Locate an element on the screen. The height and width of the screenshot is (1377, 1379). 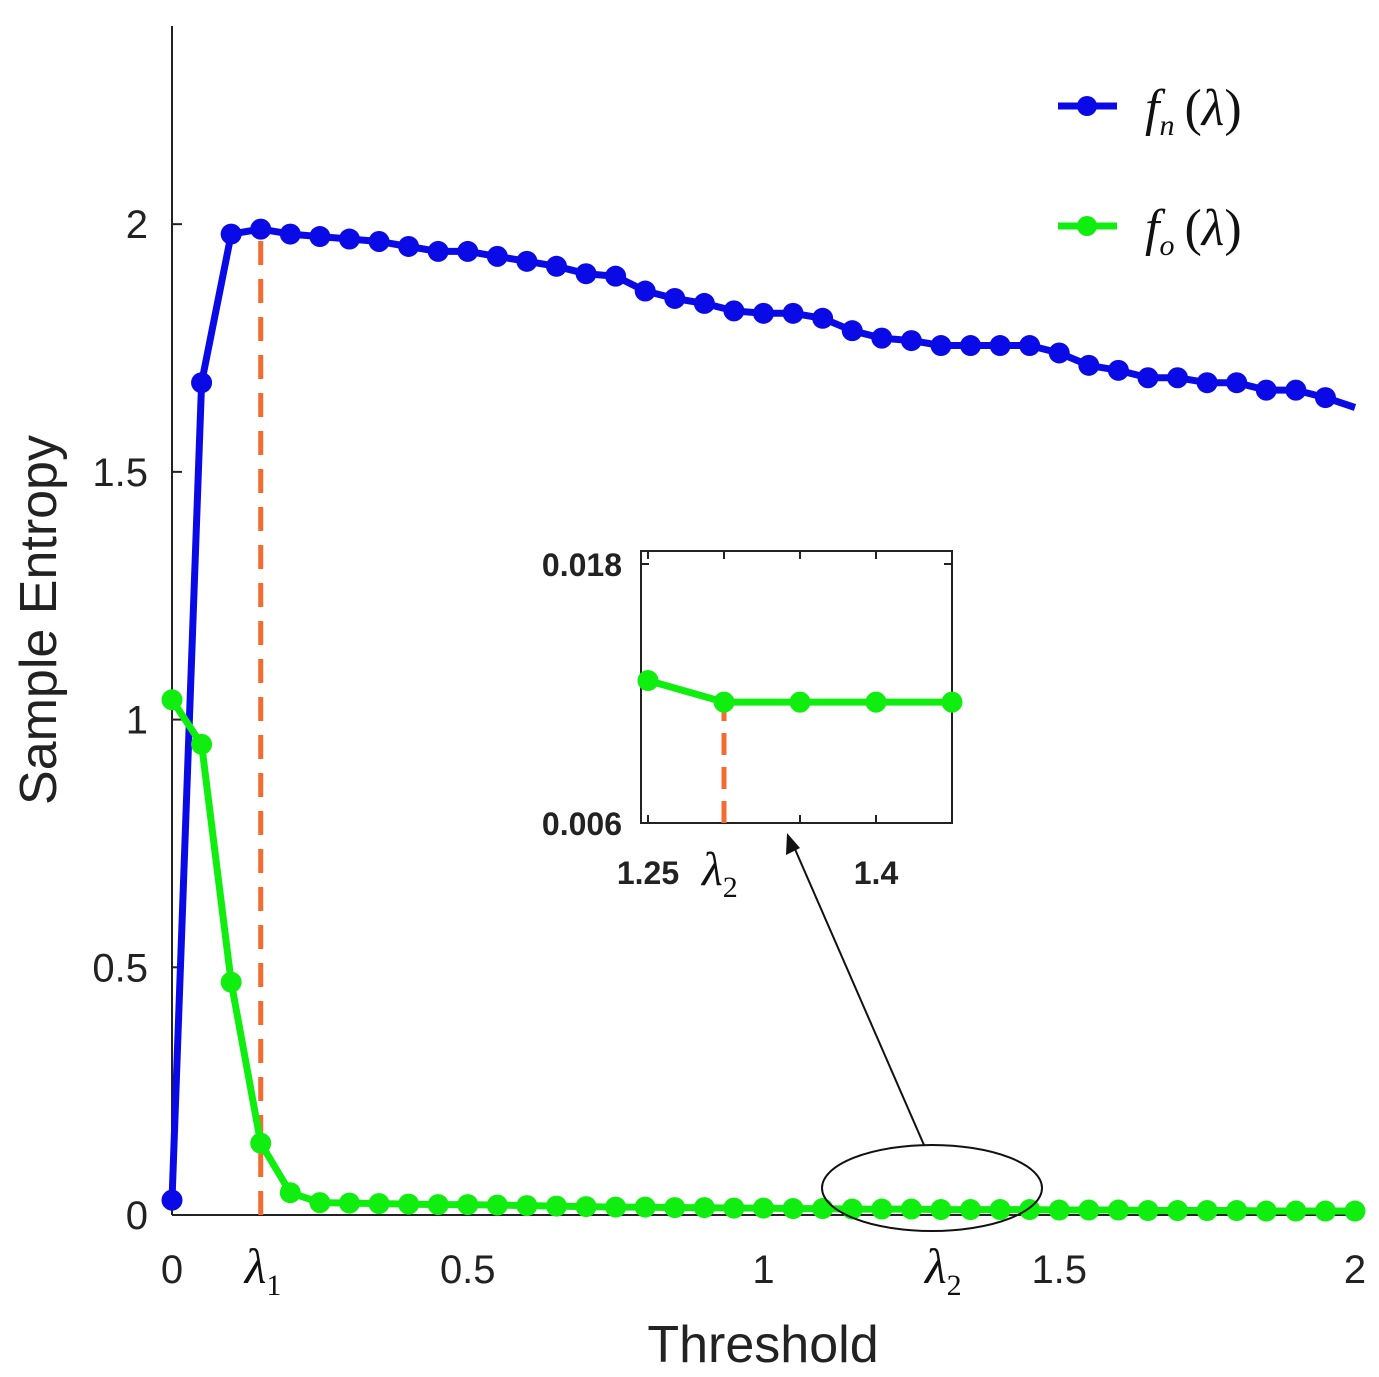
inset-frame is located at coordinates (796, 687).